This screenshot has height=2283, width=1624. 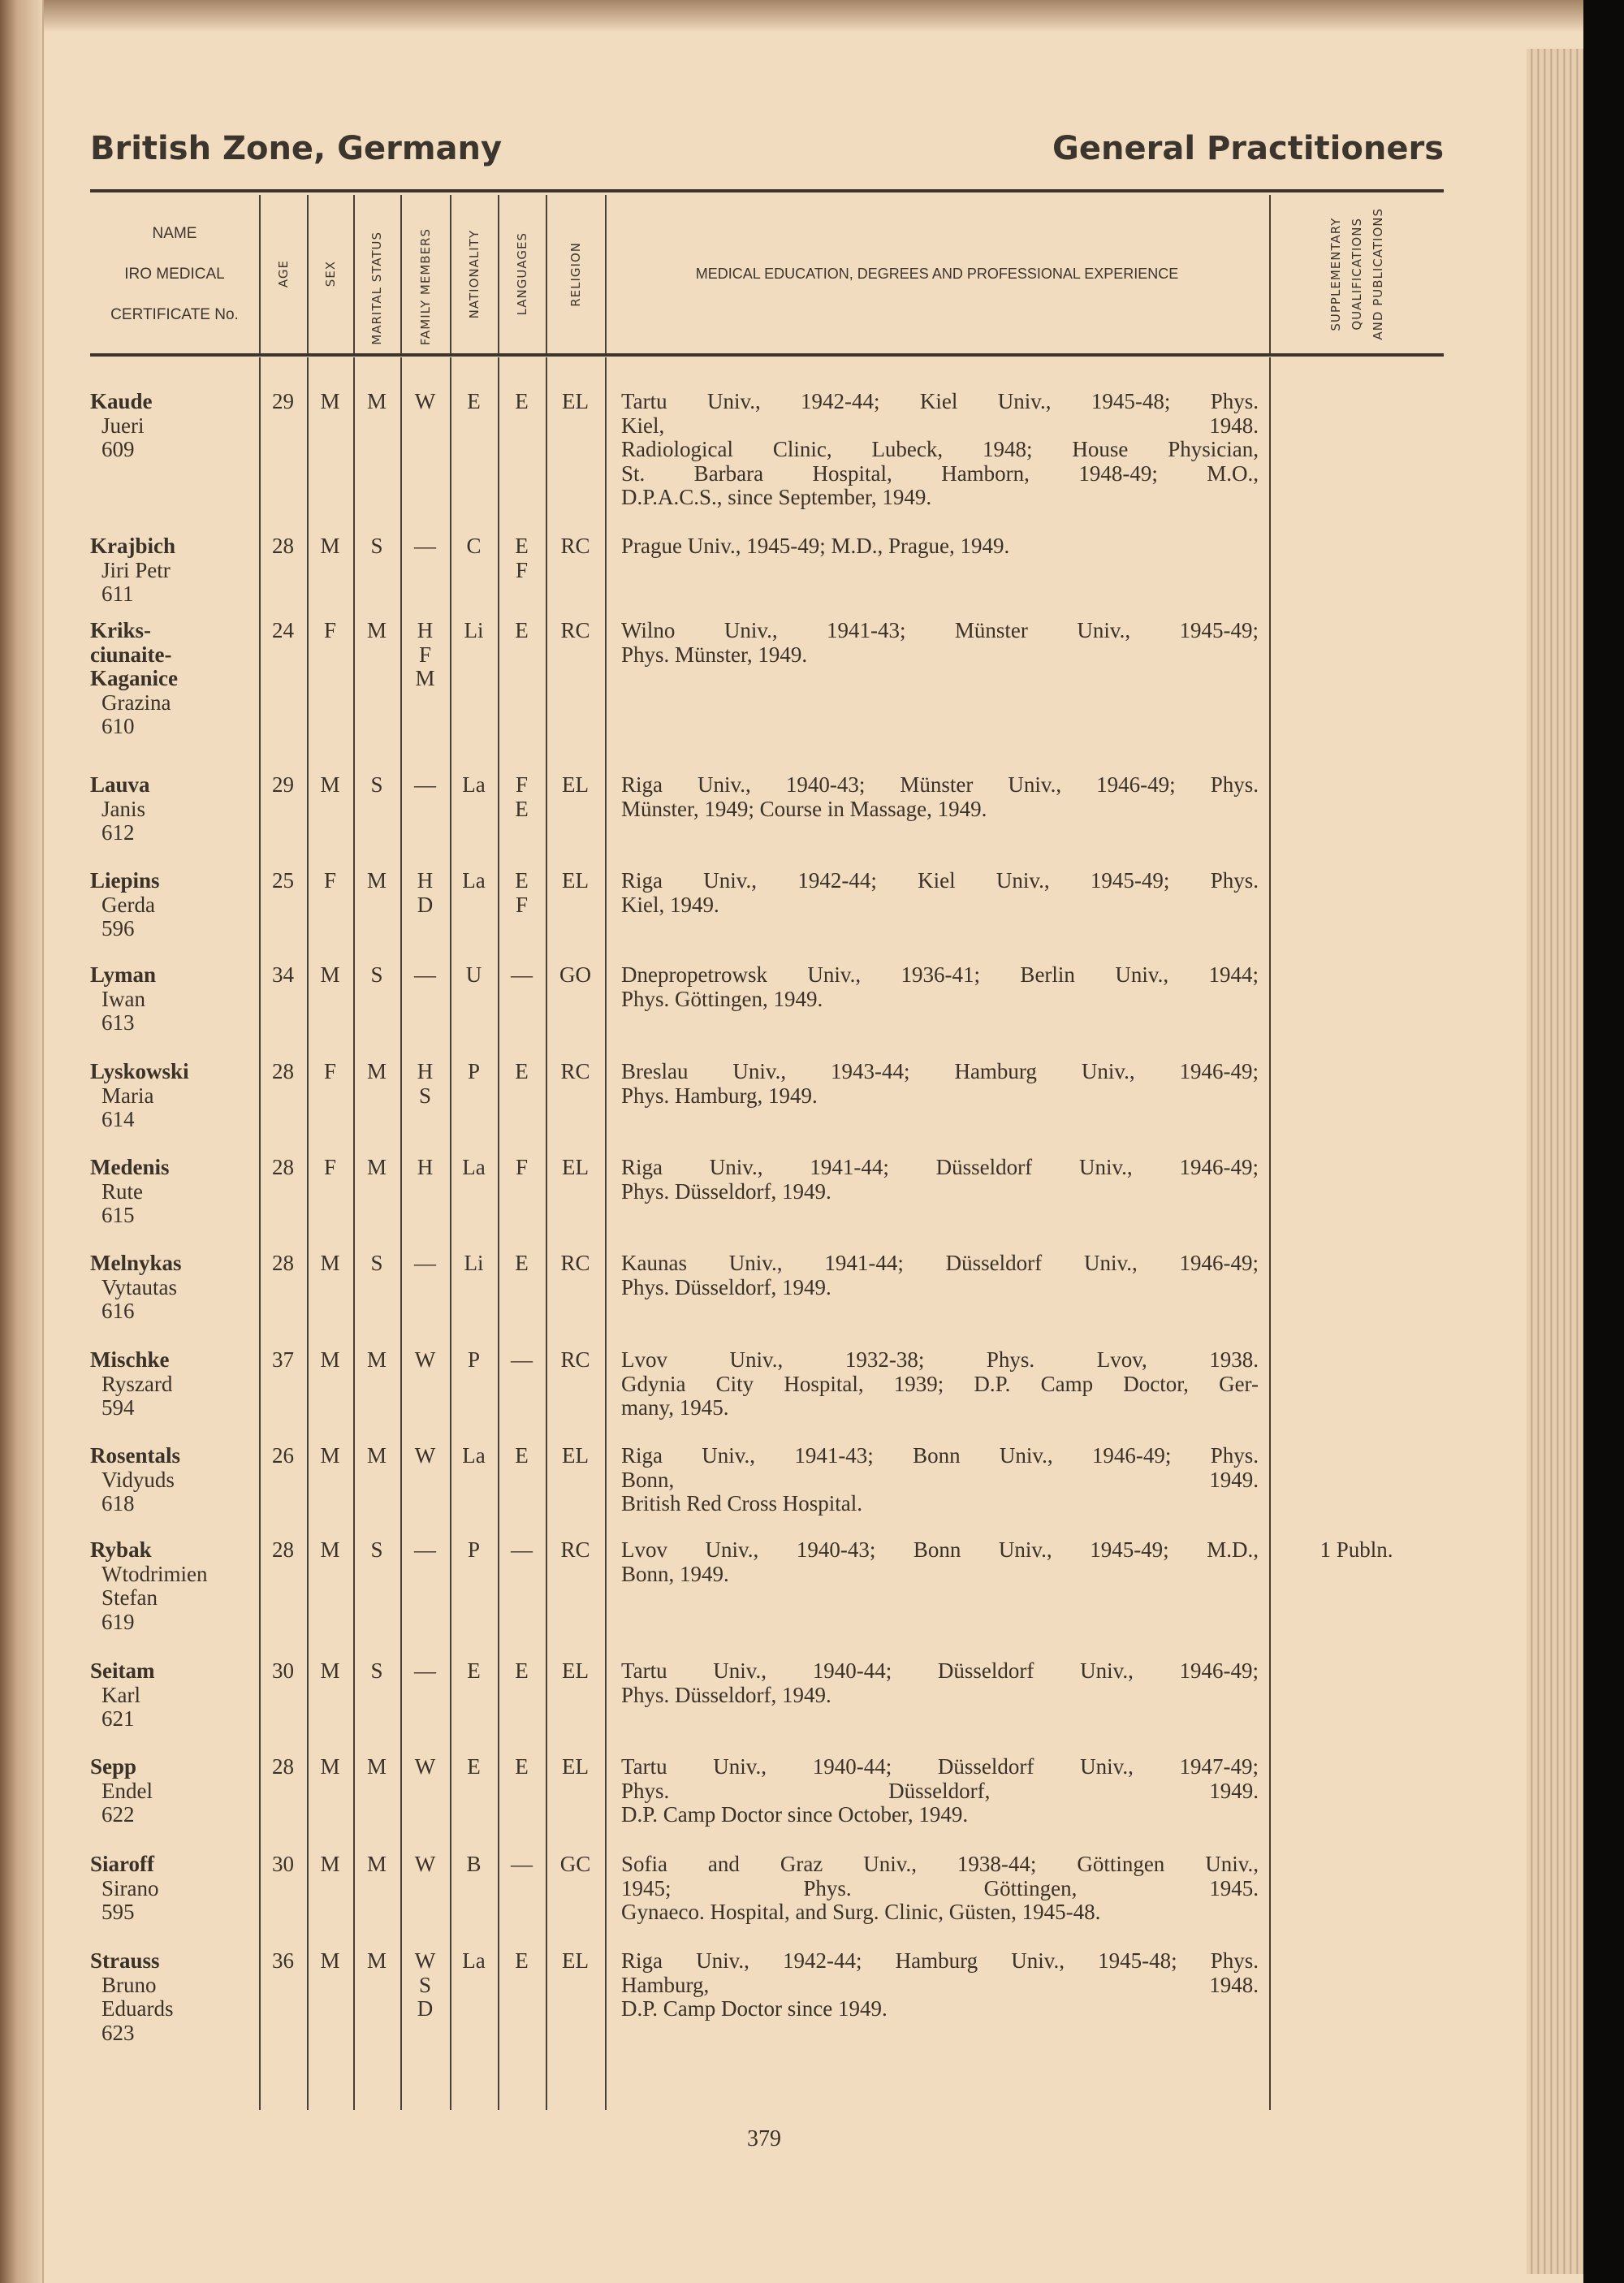 What do you see at coordinates (128, 1790) in the screenshot?
I see `given-name: Endel` at bounding box center [128, 1790].